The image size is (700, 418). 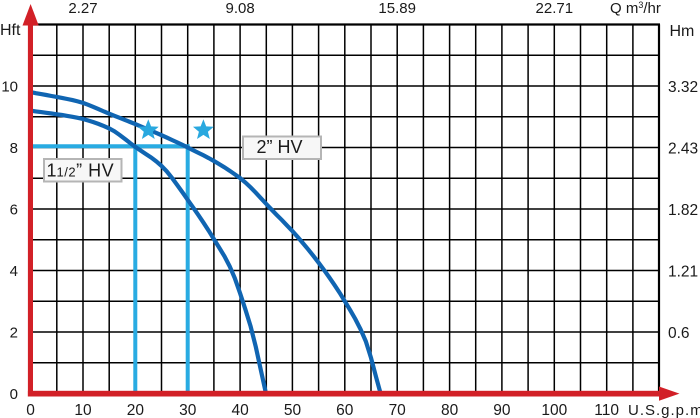 I want to click on svg-text: 8, so click(x=14, y=148).